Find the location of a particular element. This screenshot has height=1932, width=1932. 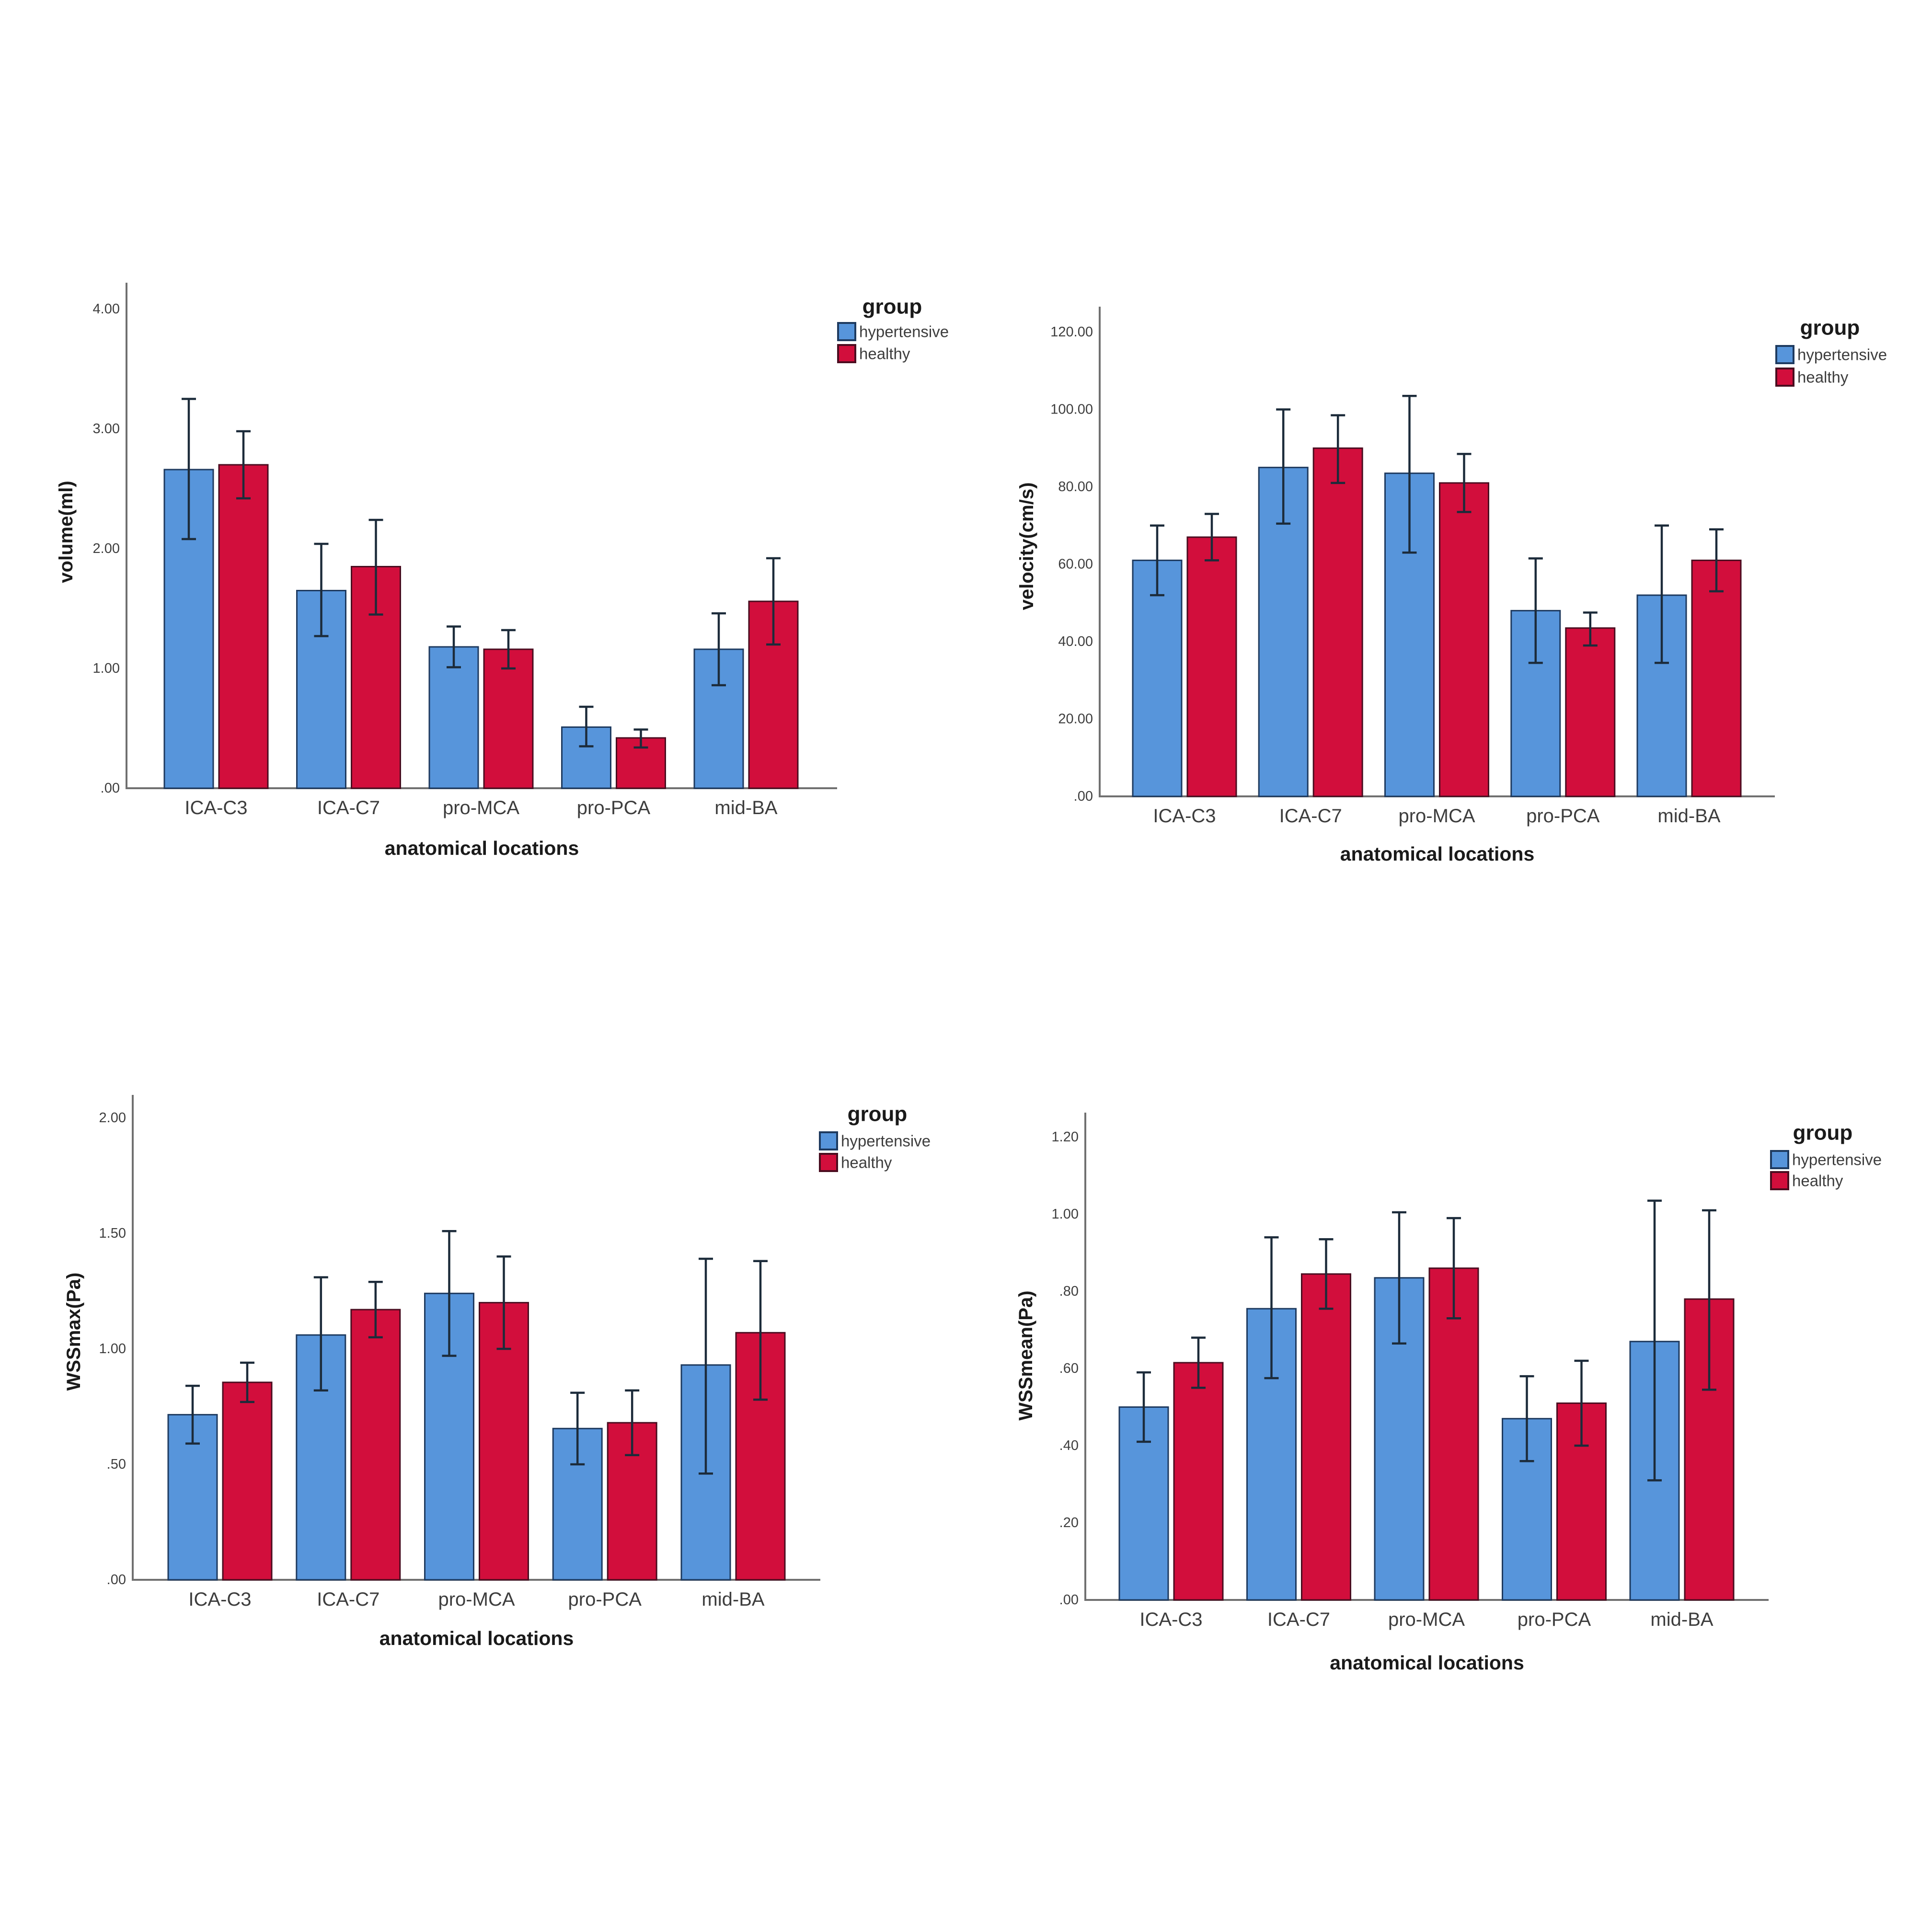

svg-text: 1.20 is located at coordinates (1065, 1137).